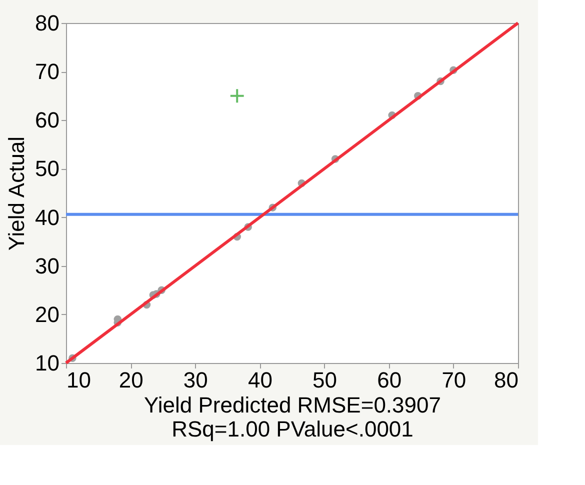 This screenshot has width=585, height=485. Describe the element at coordinates (131, 380) in the screenshot. I see `x-tick-label: 20` at that location.